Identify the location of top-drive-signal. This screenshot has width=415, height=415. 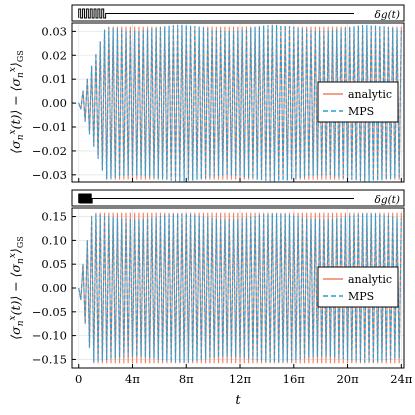
(216, 13).